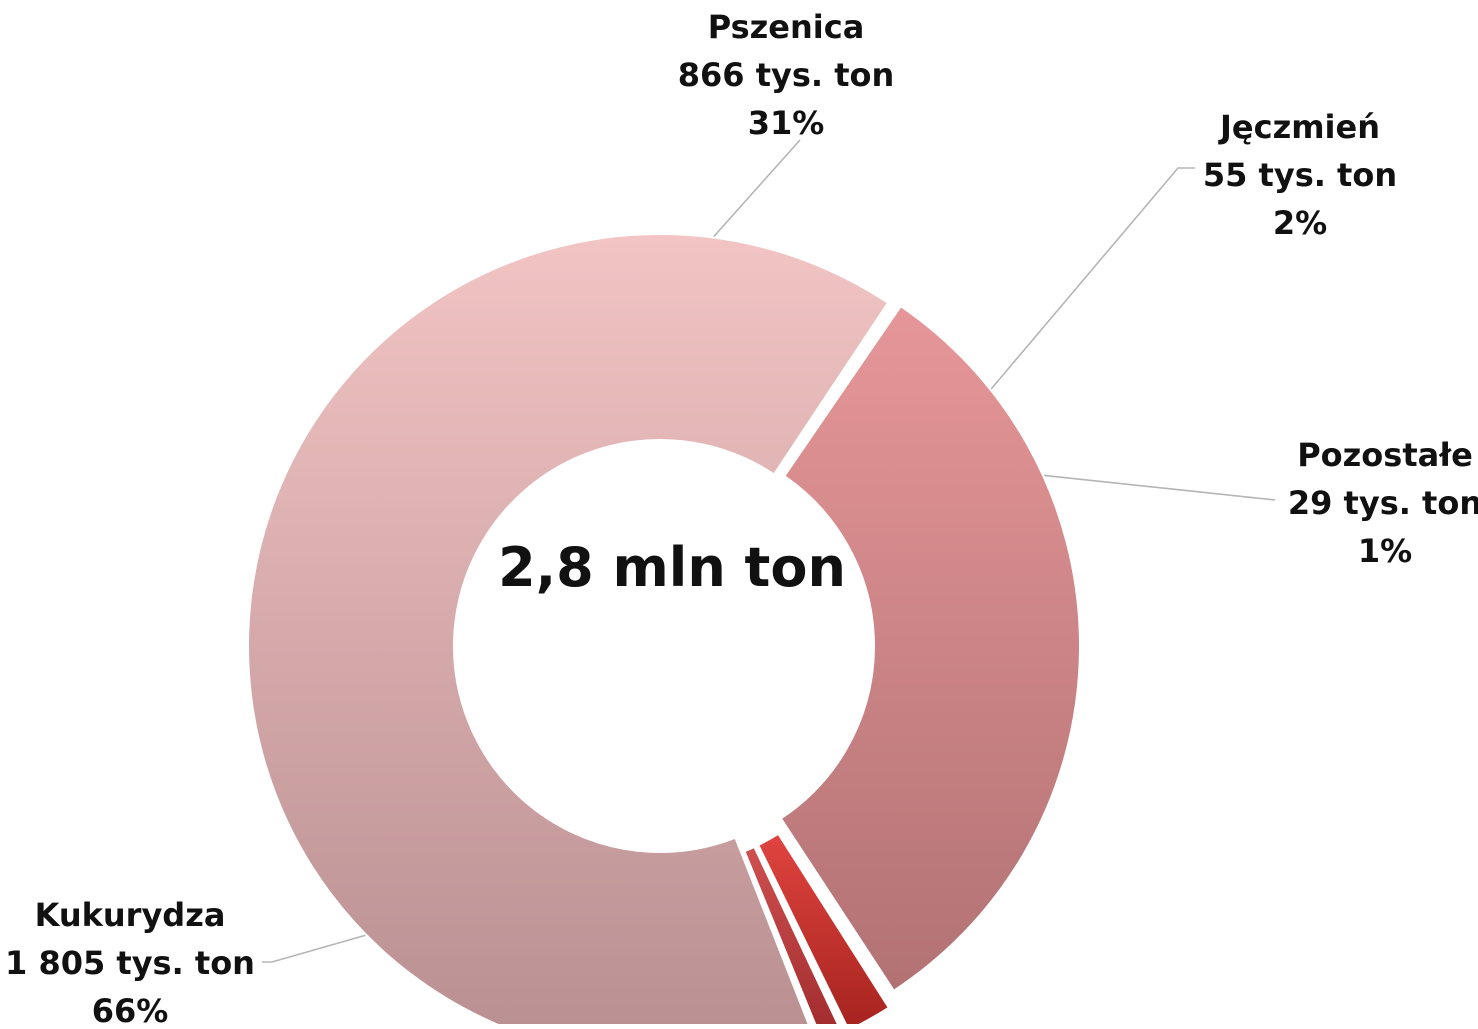 This screenshot has height=1029, width=1478. I want to click on label-name-jęczmień: Jęczmień, so click(1299, 127).